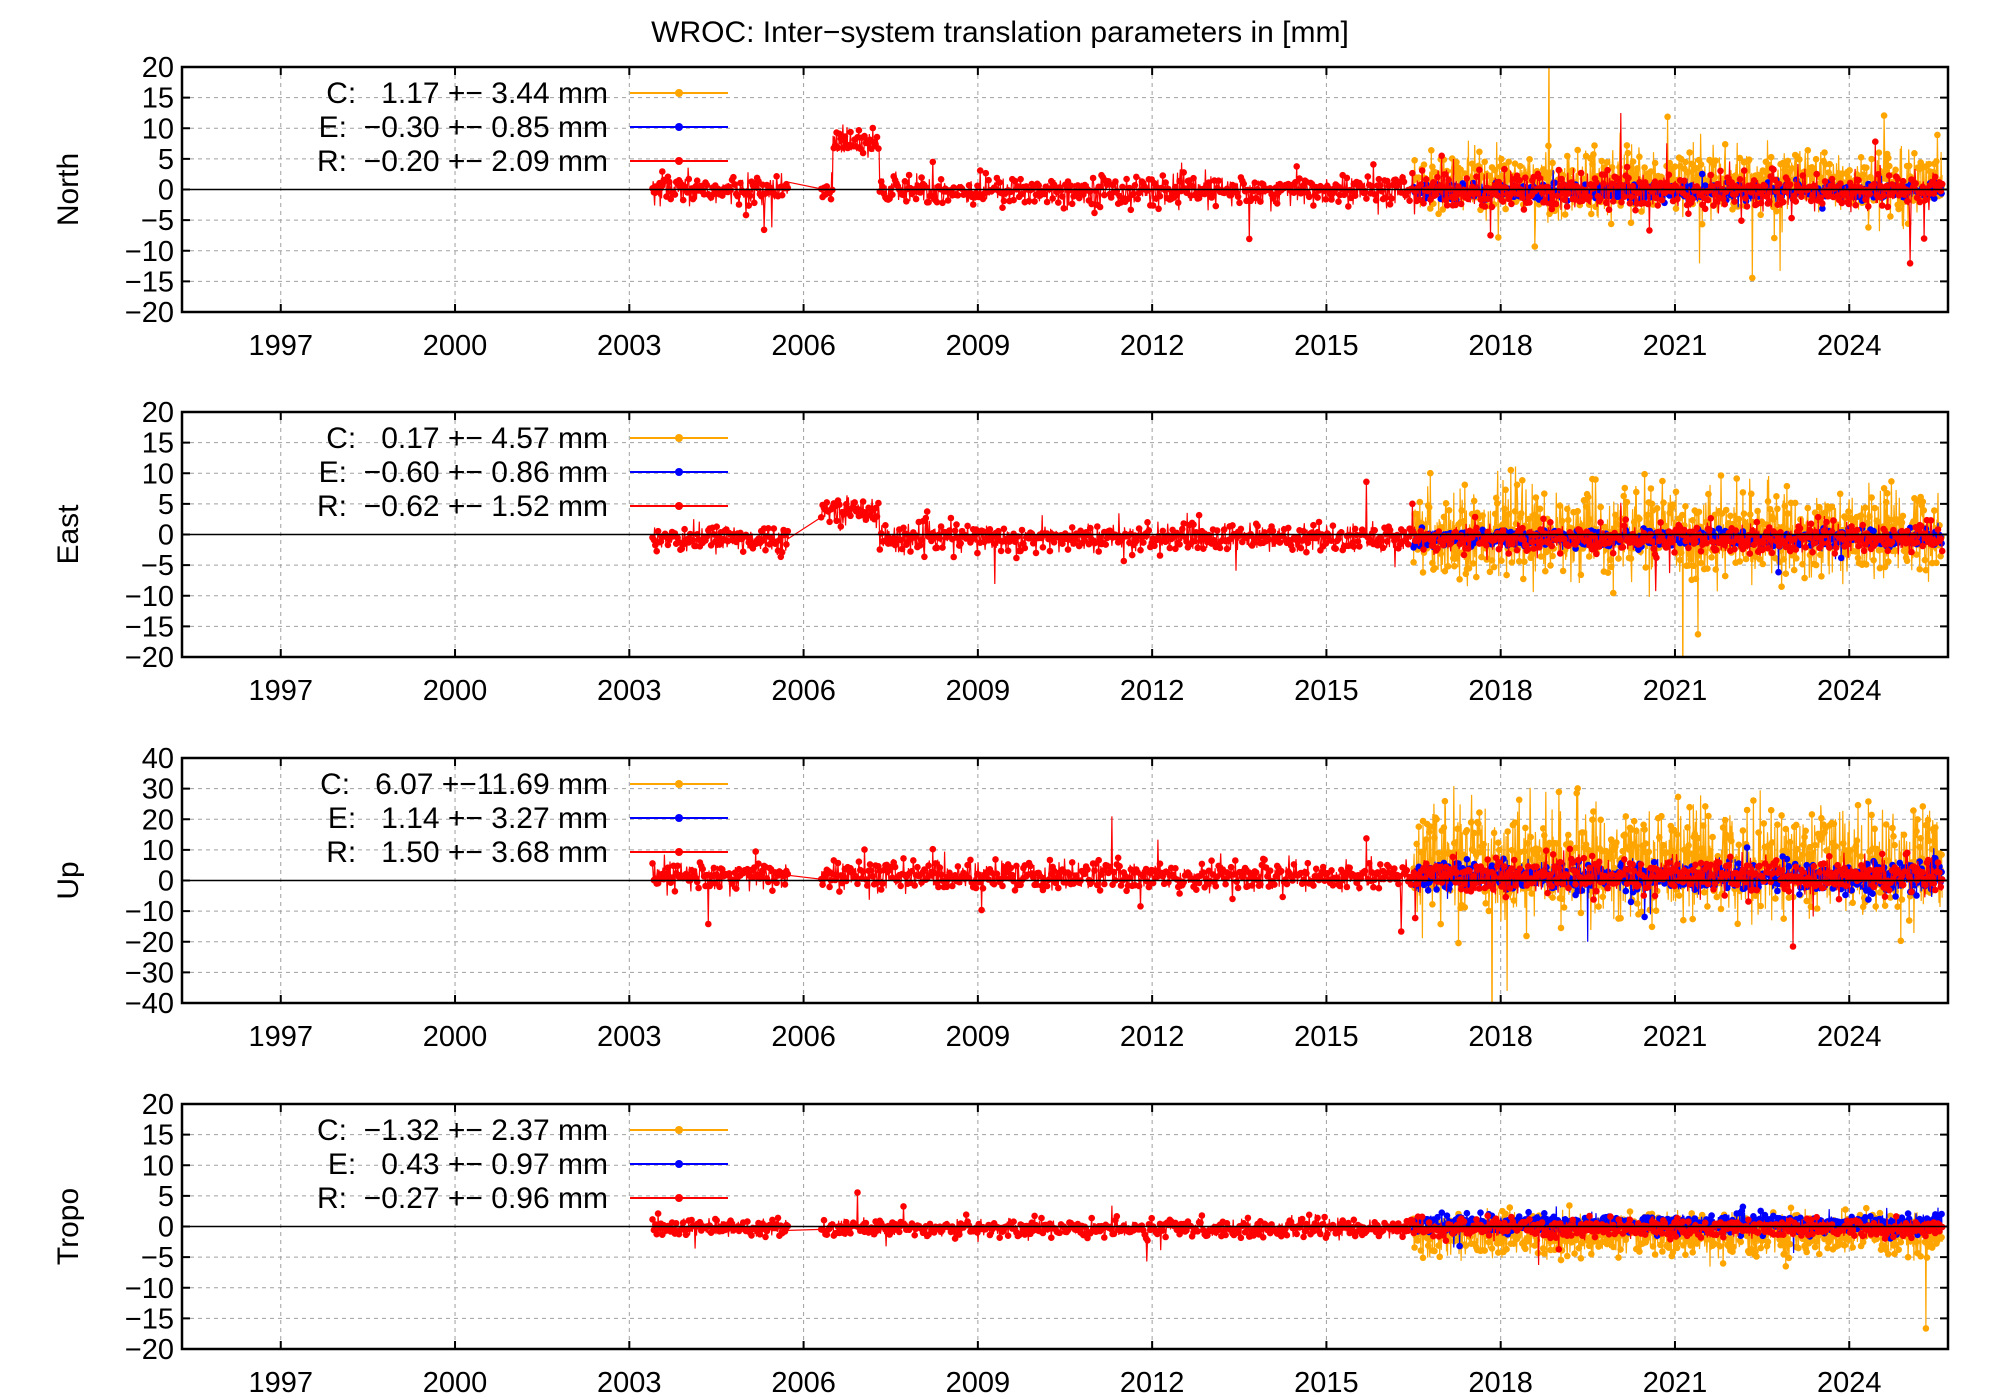  I want to click on y-tick-label: −10, so click(149, 597).